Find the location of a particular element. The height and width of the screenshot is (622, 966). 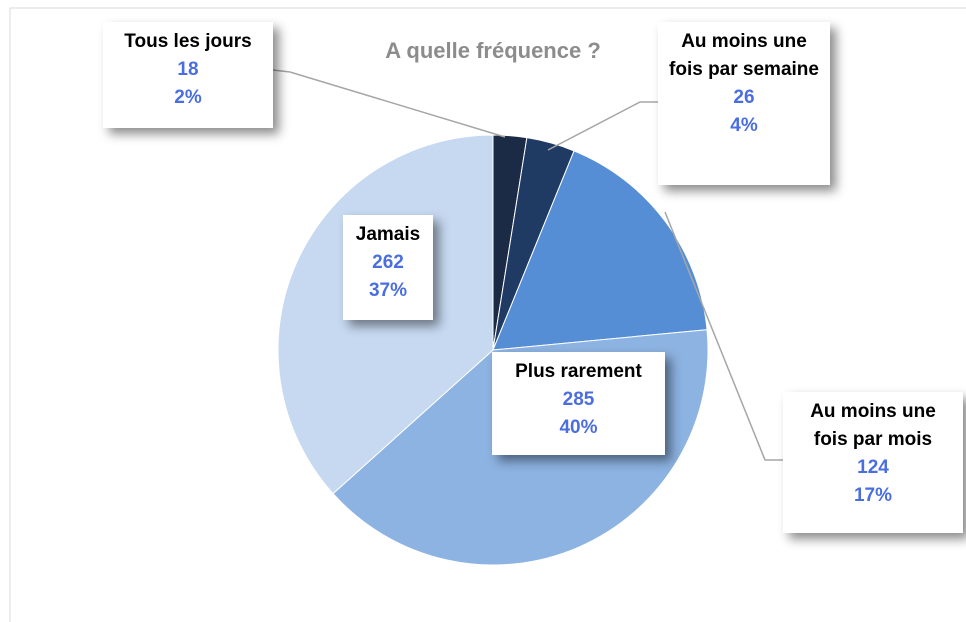

data-label: Au moins une fois par semaine 26 4% is located at coordinates (744, 103).